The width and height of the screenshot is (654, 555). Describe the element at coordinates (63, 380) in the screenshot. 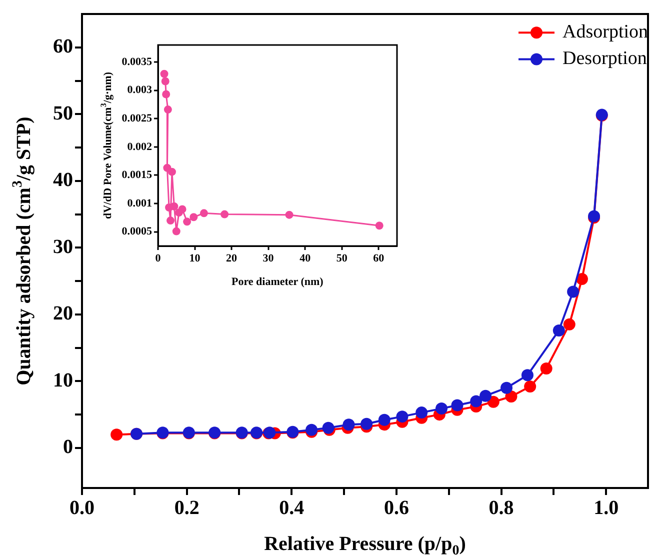

I see `y-tick-label: 10` at that location.